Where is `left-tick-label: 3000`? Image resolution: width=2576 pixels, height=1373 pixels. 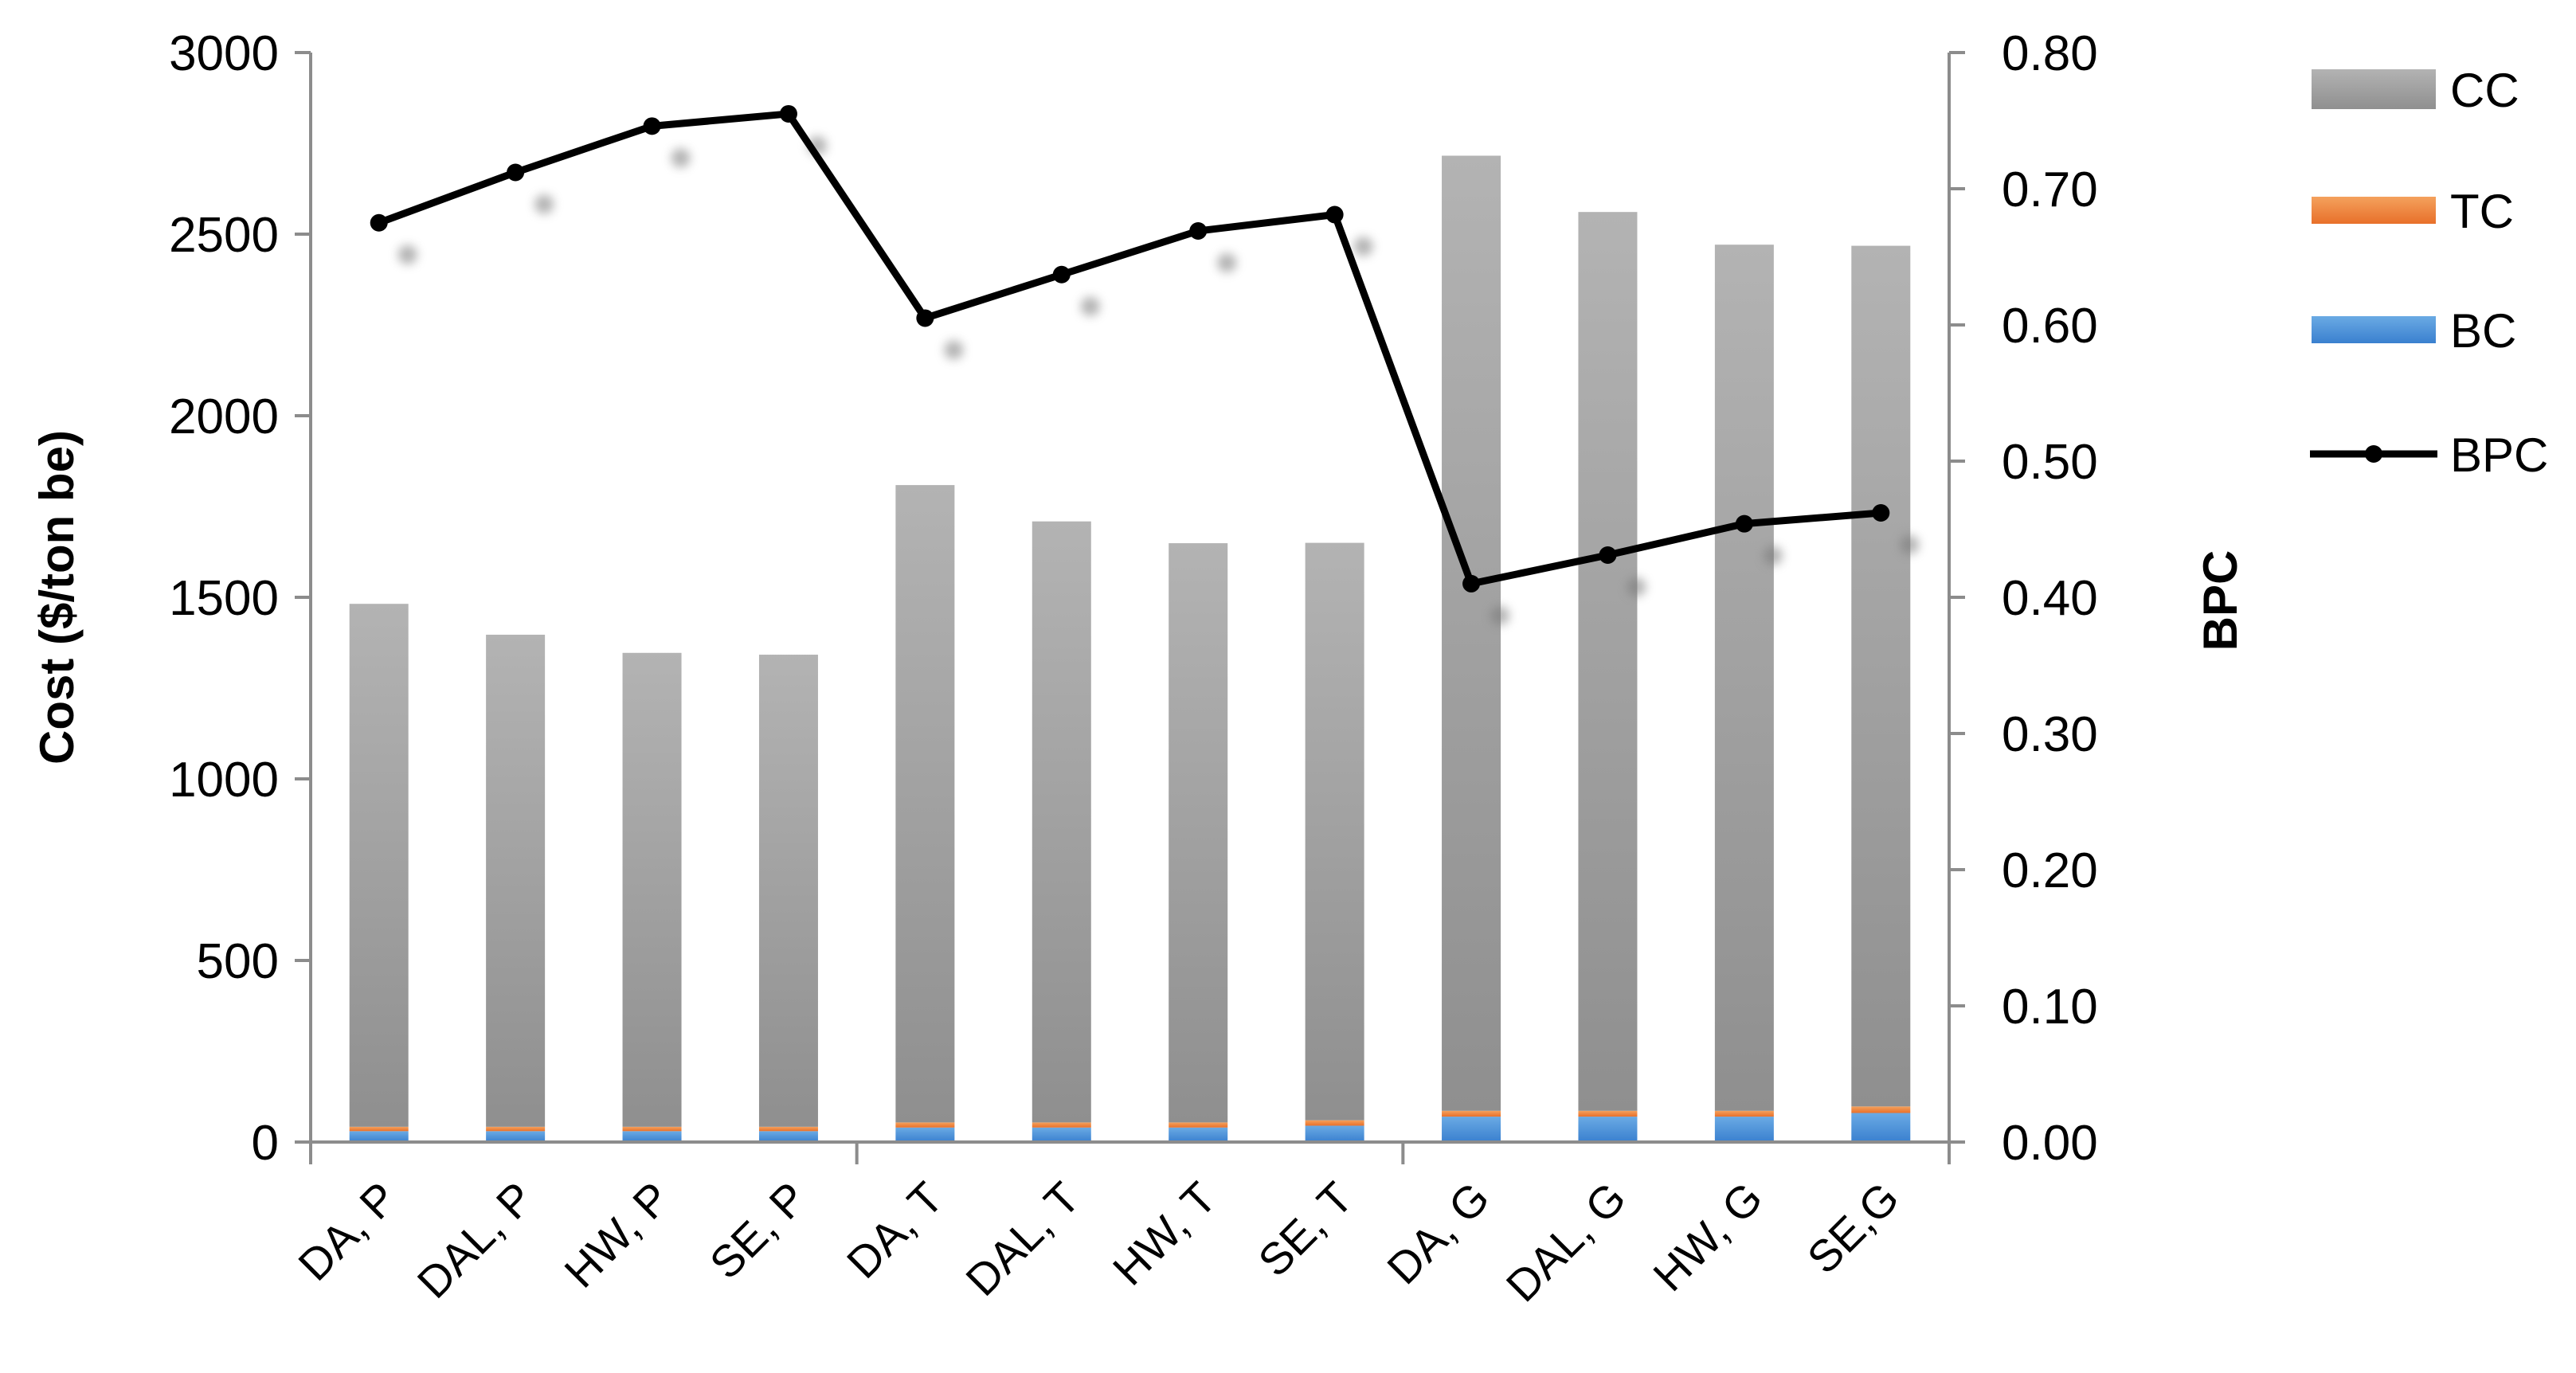 left-tick-label: 3000 is located at coordinates (224, 53).